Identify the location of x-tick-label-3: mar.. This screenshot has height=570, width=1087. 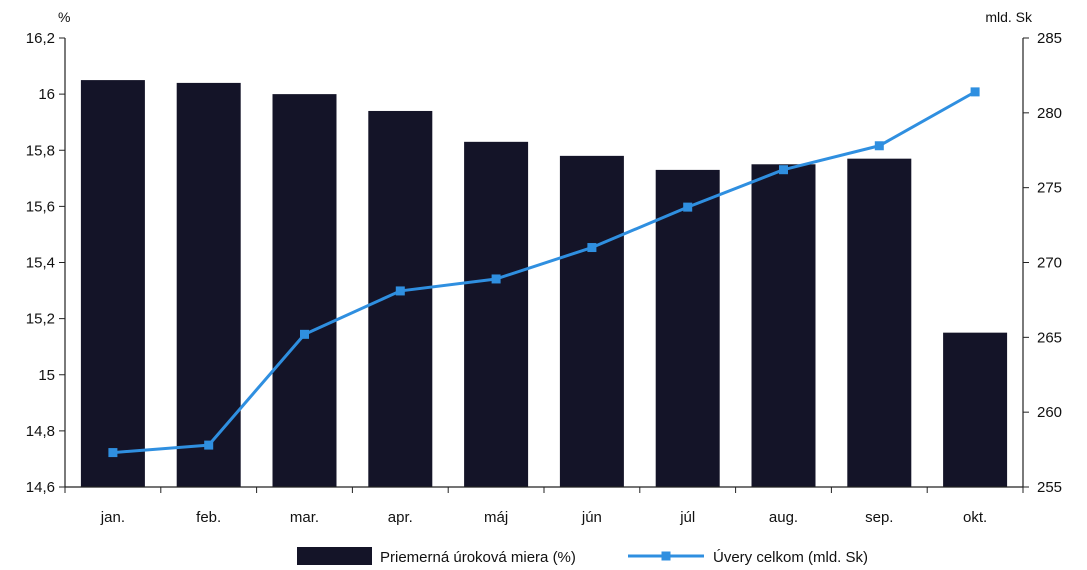
(304, 517).